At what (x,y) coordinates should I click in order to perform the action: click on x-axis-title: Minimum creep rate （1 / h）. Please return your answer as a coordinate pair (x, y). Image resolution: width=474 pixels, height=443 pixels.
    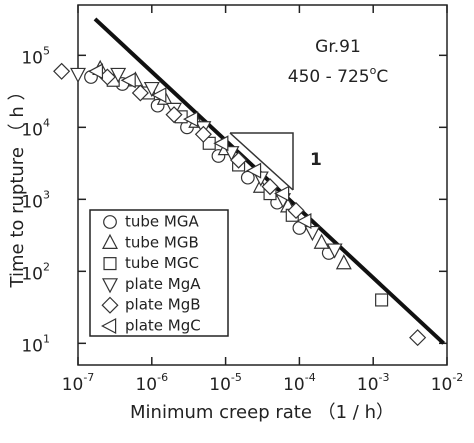
    Looking at the image, I should click on (262, 412).